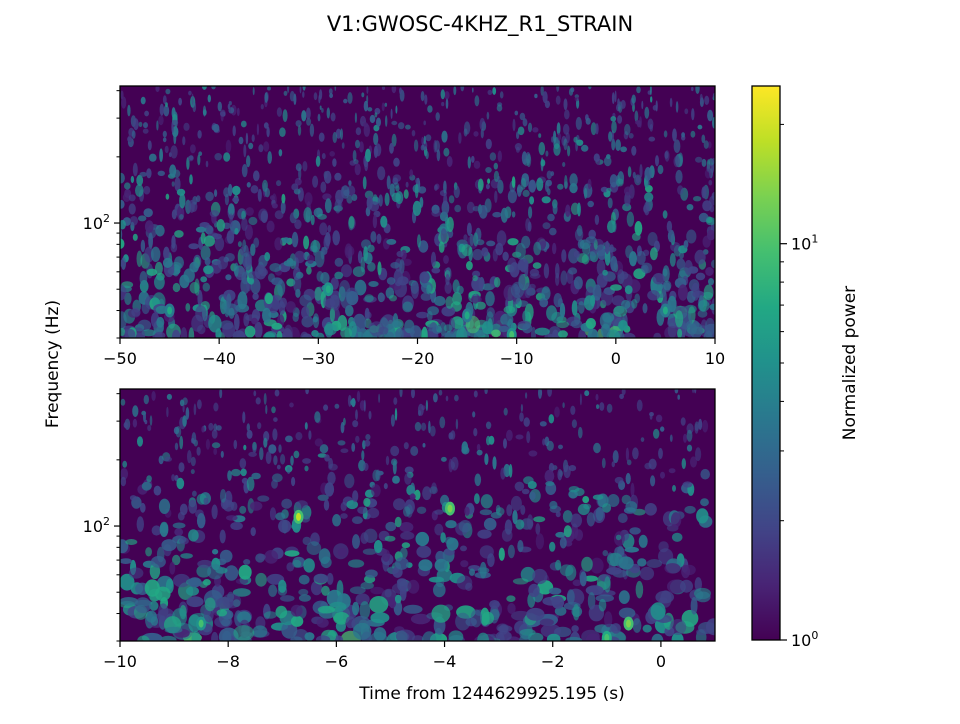 This screenshot has width=960, height=724. What do you see at coordinates (553, 661) in the screenshot?
I see `x-tick-label: −2` at bounding box center [553, 661].